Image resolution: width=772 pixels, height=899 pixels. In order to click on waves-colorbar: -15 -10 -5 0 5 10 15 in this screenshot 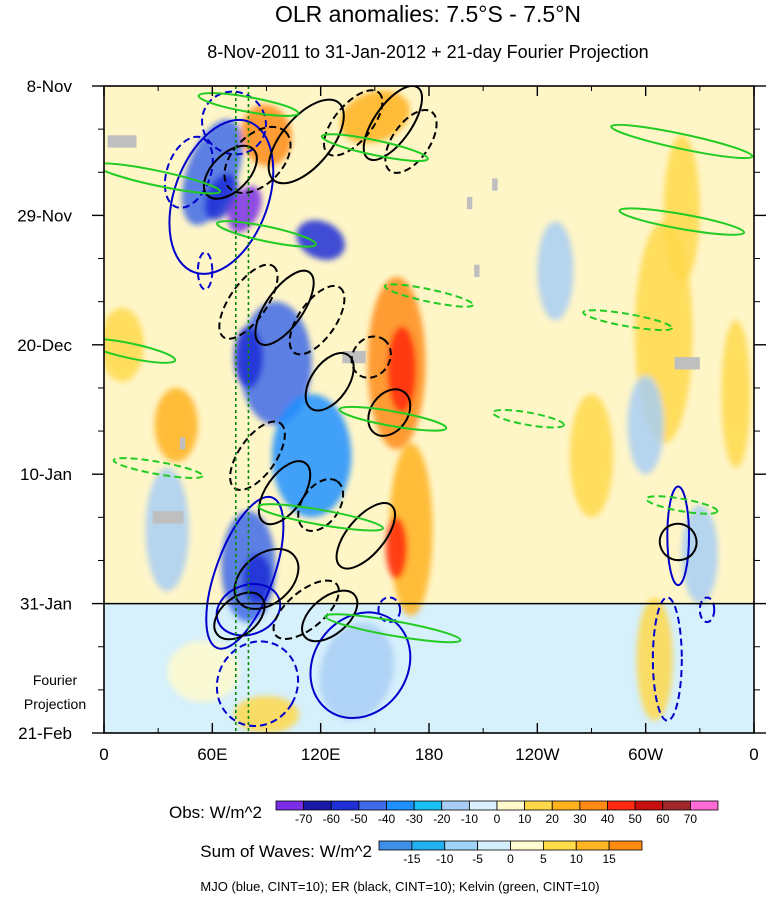, I will do `click(510, 853)`.